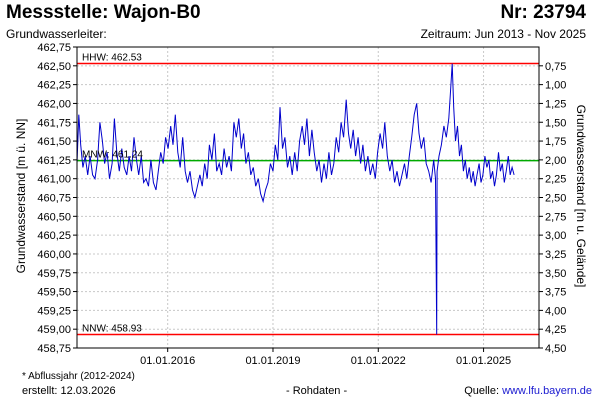  Describe the element at coordinates (581, 196) in the screenshot. I see `y2-axis-title: Grundwasserstand [m u. Gelände]` at that location.